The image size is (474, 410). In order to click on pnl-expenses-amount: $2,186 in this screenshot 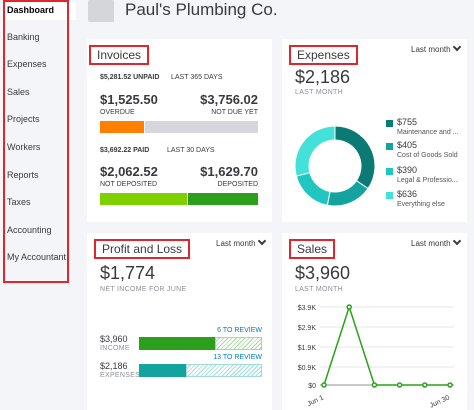, I will do `click(114, 366)`.